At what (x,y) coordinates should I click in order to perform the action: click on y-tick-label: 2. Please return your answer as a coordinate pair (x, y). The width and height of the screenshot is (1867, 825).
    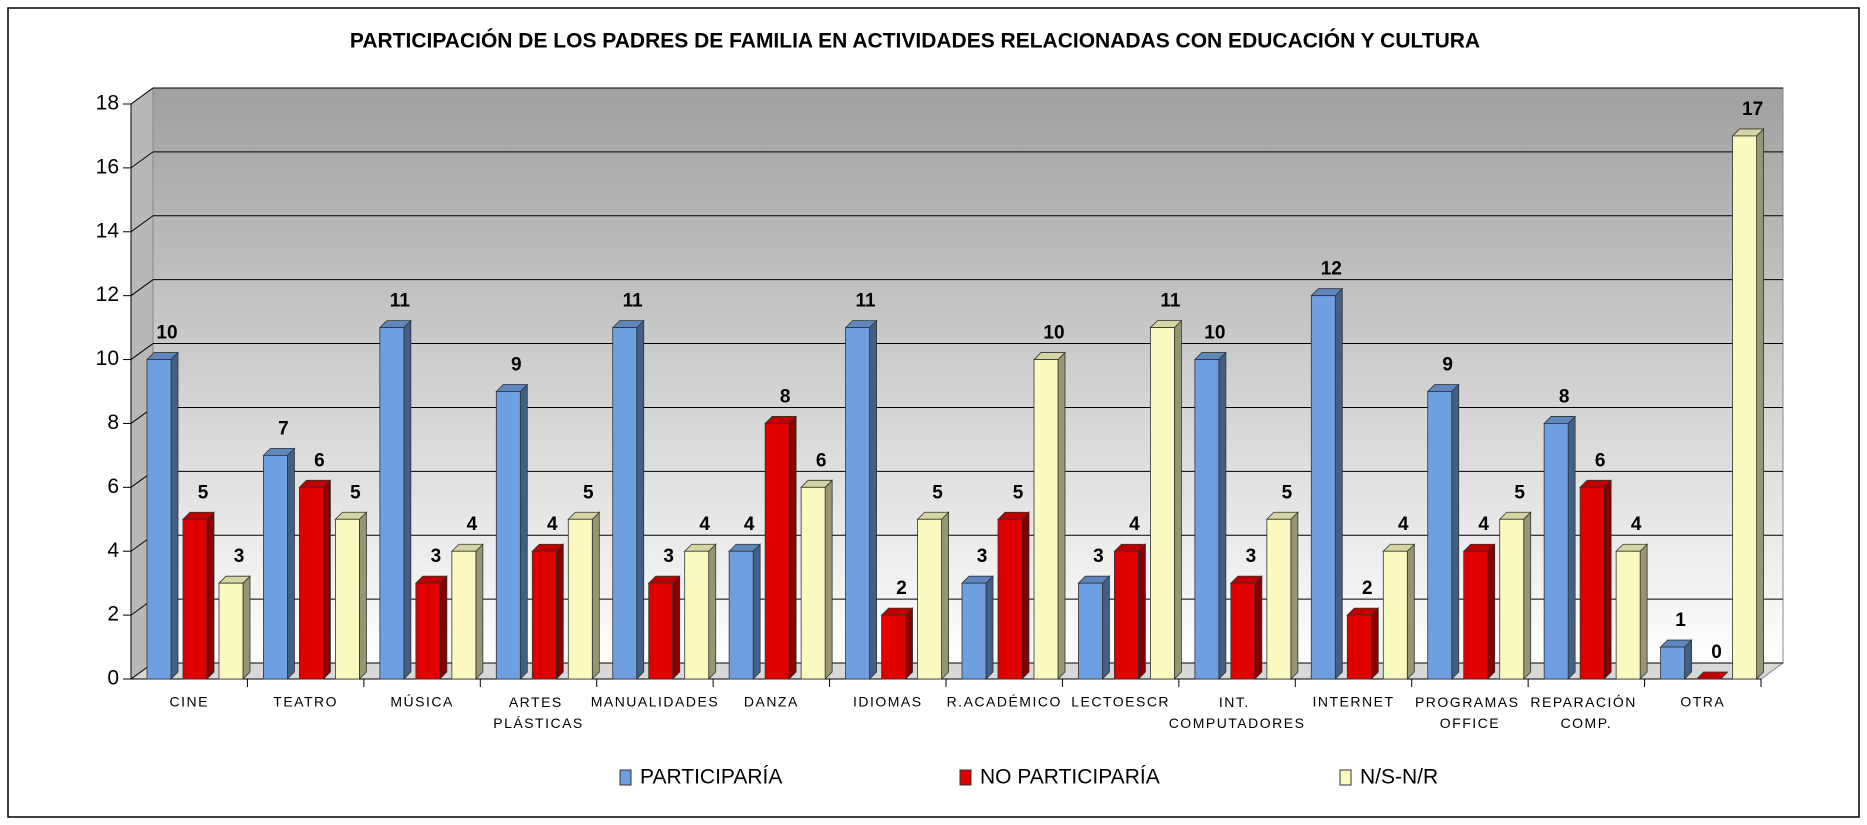
    Looking at the image, I should click on (113, 614).